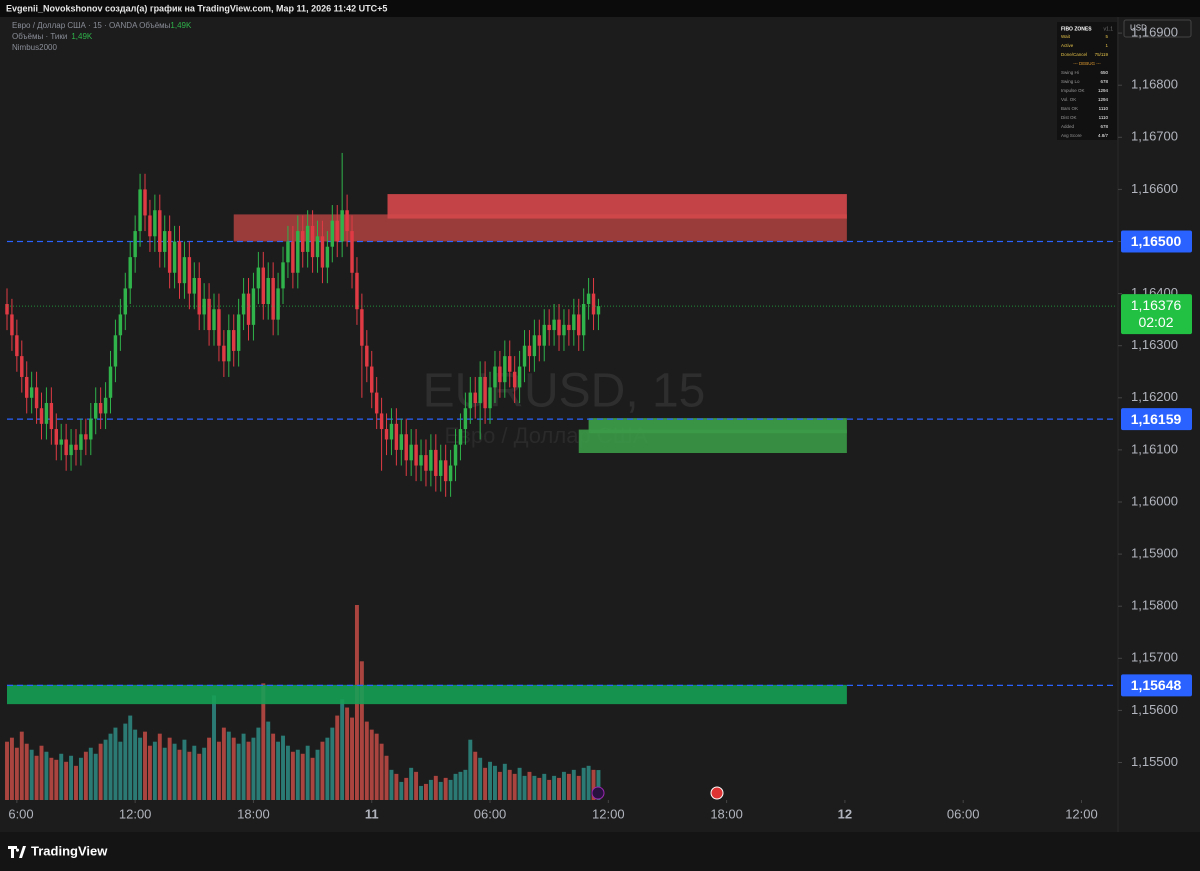  Describe the element at coordinates (1157, 28) in the screenshot. I see `currency-box` at that location.